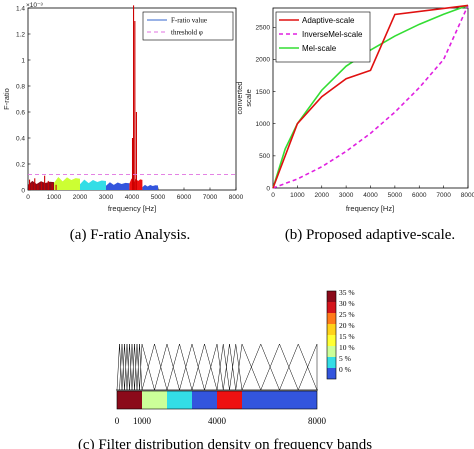  What do you see at coordinates (347, 292) in the screenshot?
I see `panel-c-colorbar-label: 35 %` at bounding box center [347, 292].